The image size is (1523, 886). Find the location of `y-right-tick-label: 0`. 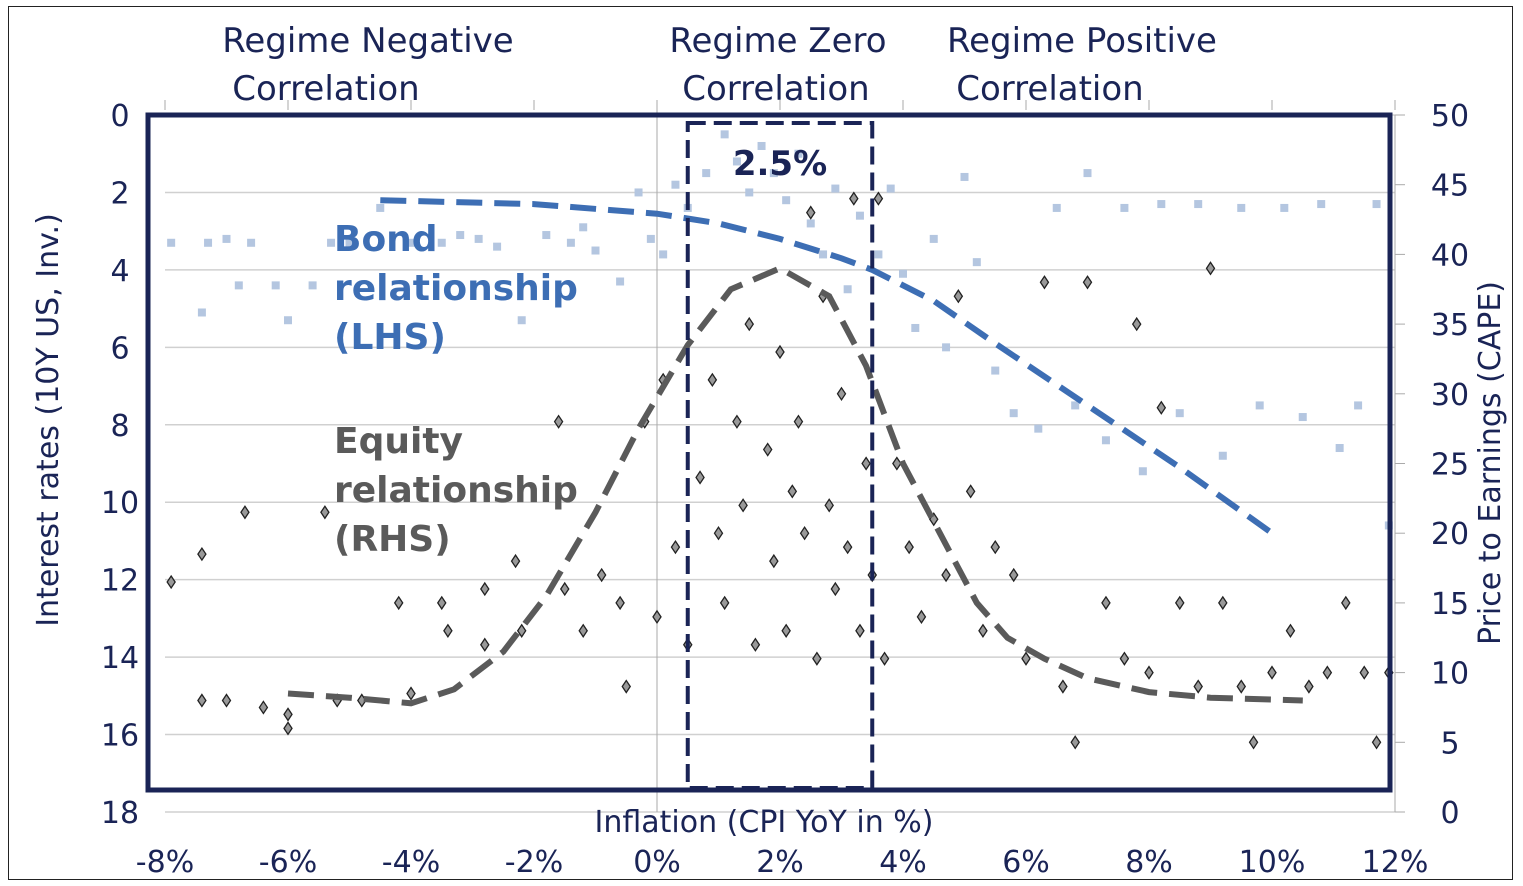

y-right-tick-label: 0 is located at coordinates (1449, 813).